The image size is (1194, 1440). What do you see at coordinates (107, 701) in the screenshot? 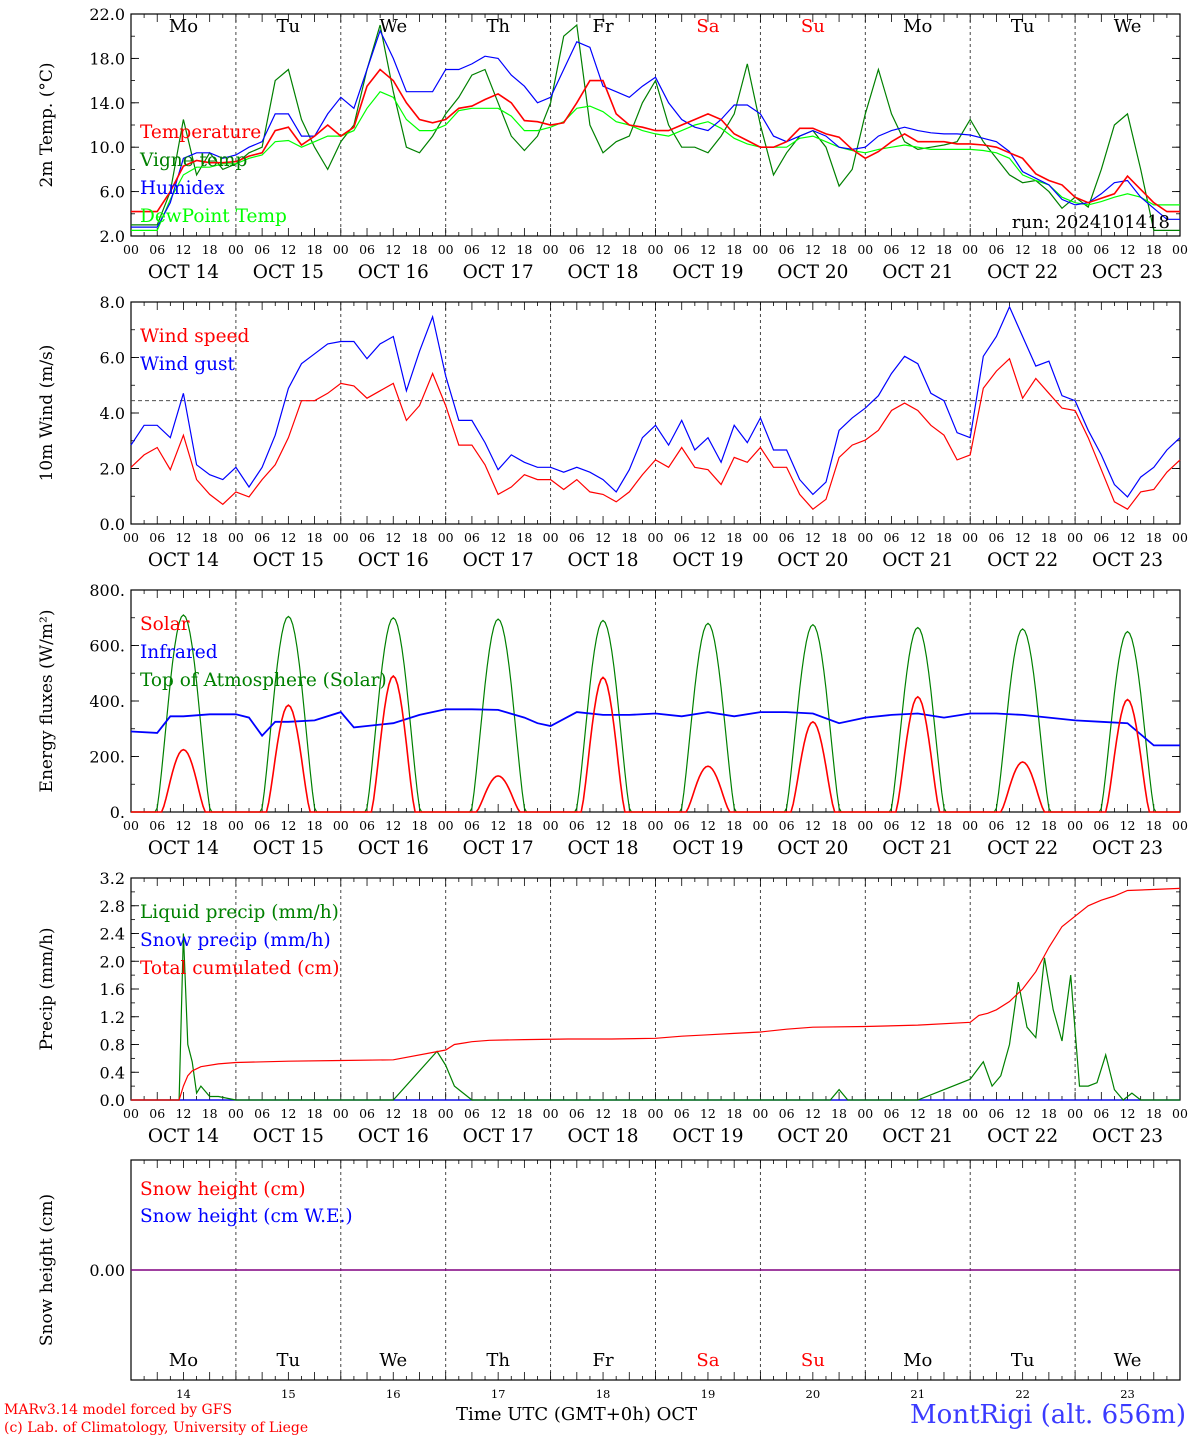
I see `y-tick-label: 400.` at bounding box center [107, 701].